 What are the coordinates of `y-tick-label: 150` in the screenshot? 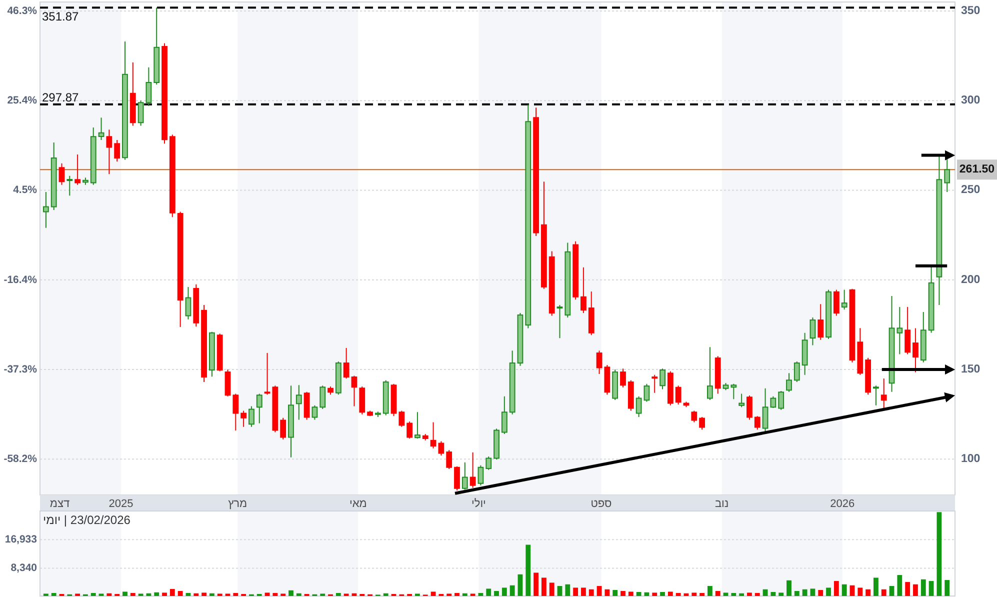 It's located at (970, 370).